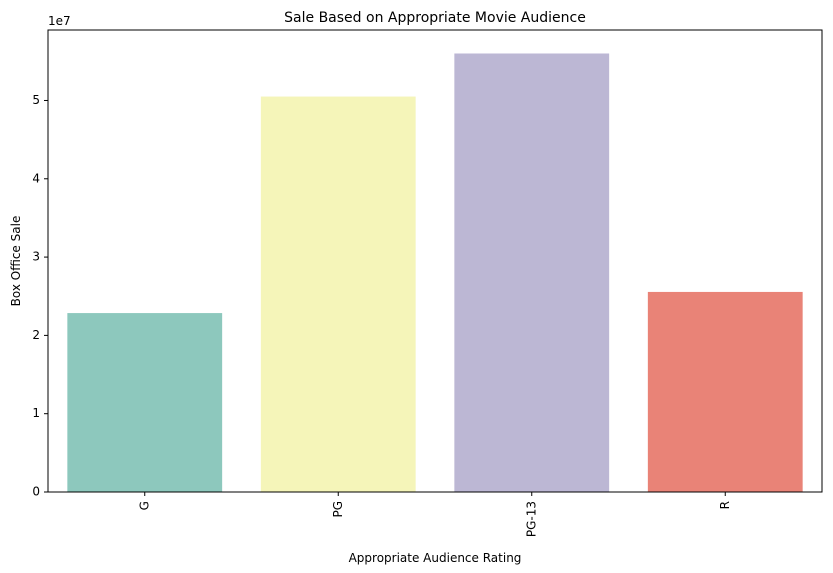 This screenshot has width=833, height=573. Describe the element at coordinates (59, 21) in the screenshot. I see `y-axis-offset-label: 1e7` at that location.